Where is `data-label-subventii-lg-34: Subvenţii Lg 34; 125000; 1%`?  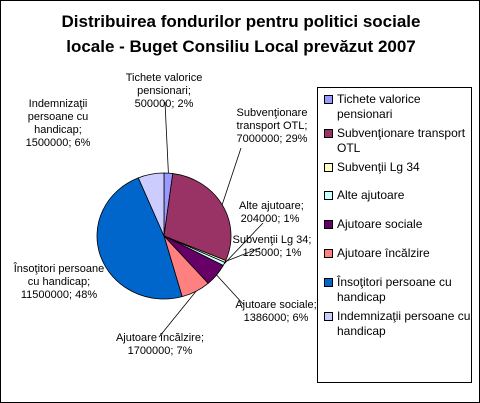
data-label-subventii-lg-34: Subvenţii Lg 34; 125000; 1% is located at coordinates (272, 247).